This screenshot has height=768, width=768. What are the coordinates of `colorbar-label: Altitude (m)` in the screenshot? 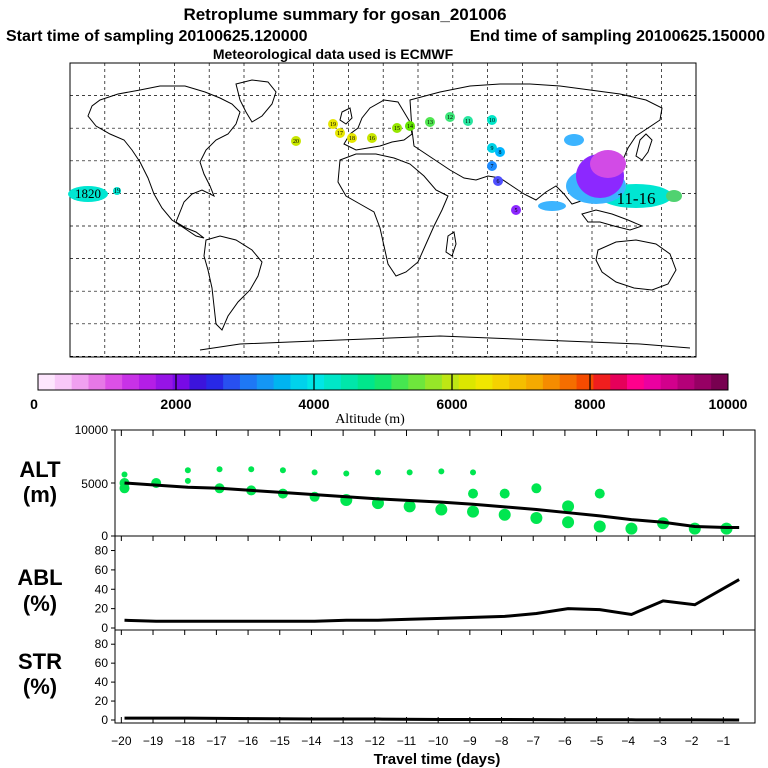 It's located at (370, 419).